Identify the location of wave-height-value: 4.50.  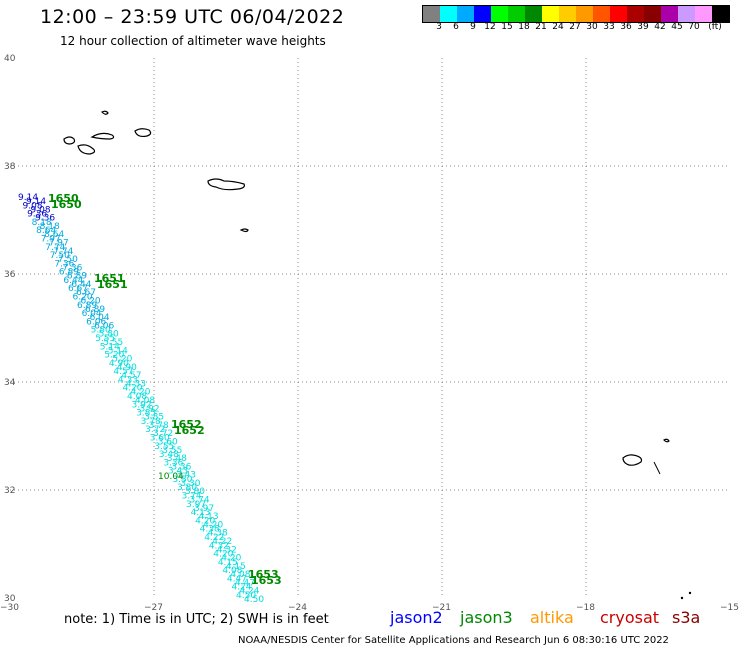
(246, 596).